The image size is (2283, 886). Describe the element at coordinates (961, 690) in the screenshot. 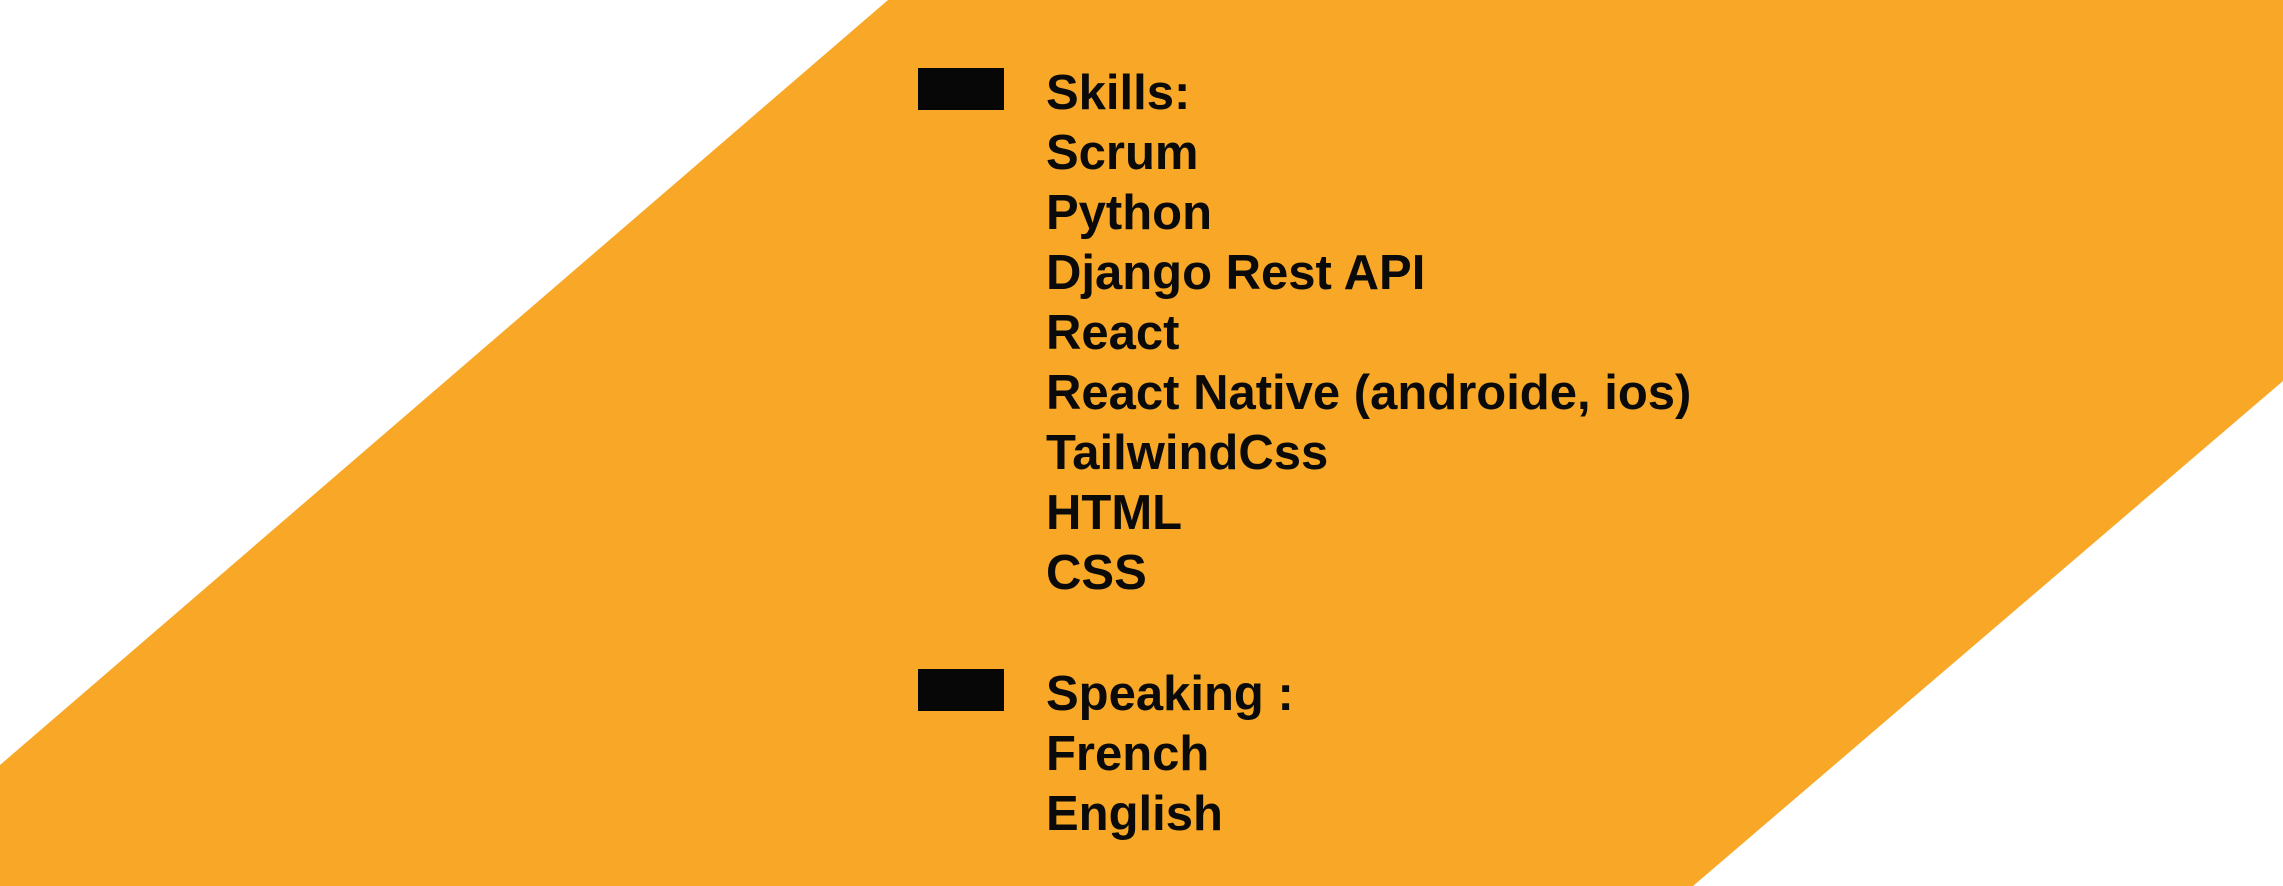

I see `speaking-bullet-marker` at that location.